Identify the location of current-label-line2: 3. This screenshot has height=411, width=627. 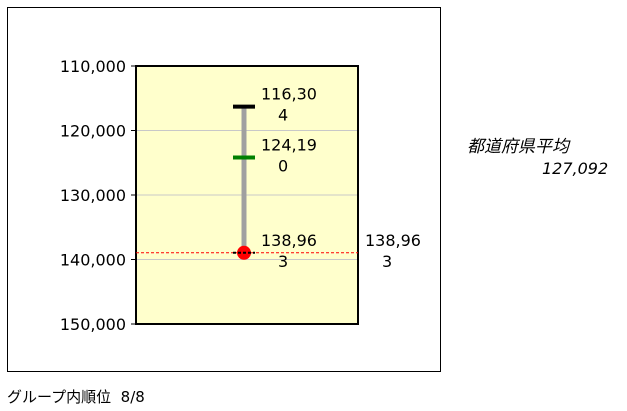
(387, 261).